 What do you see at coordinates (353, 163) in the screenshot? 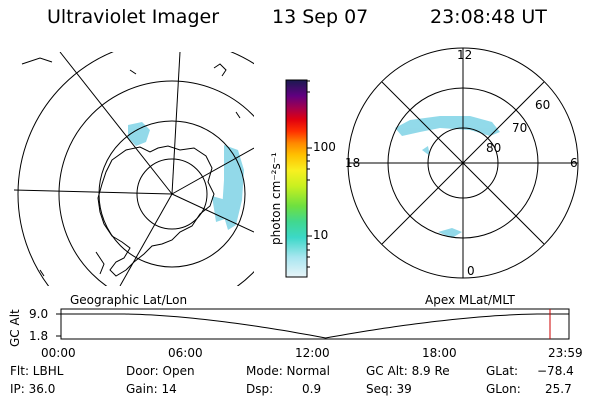
I see `mlt-label-dusk: 18` at bounding box center [353, 163].